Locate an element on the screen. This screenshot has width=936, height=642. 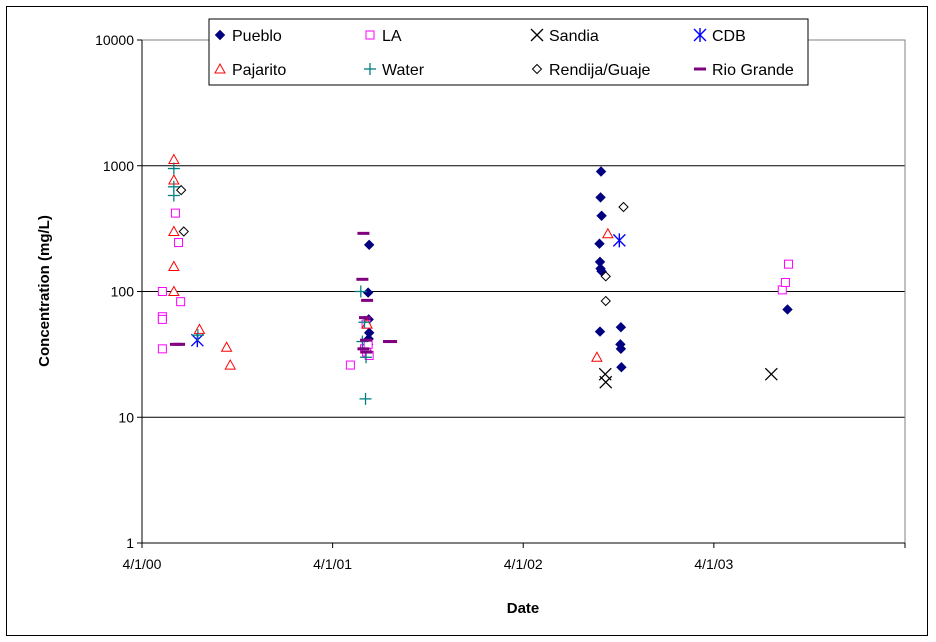
legend-marker-pajarito is located at coordinates (220, 68).